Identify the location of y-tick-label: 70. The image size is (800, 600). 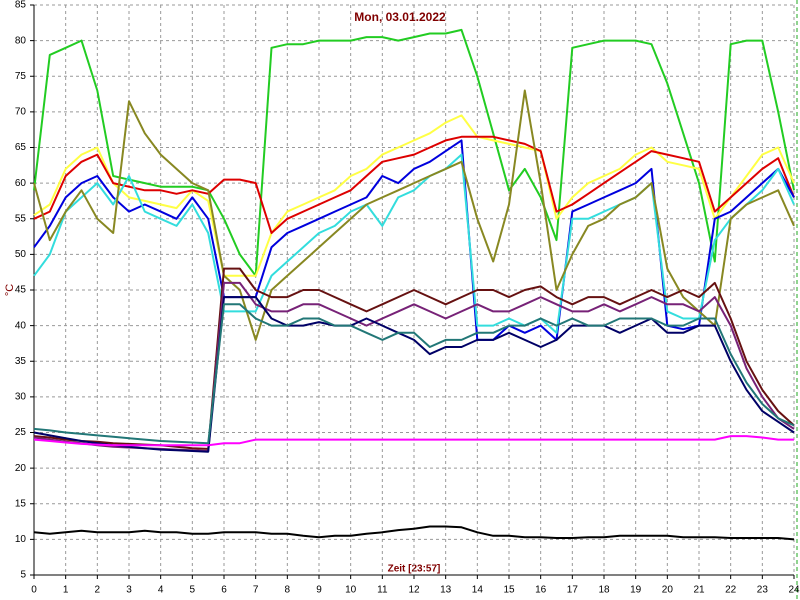
(21, 112).